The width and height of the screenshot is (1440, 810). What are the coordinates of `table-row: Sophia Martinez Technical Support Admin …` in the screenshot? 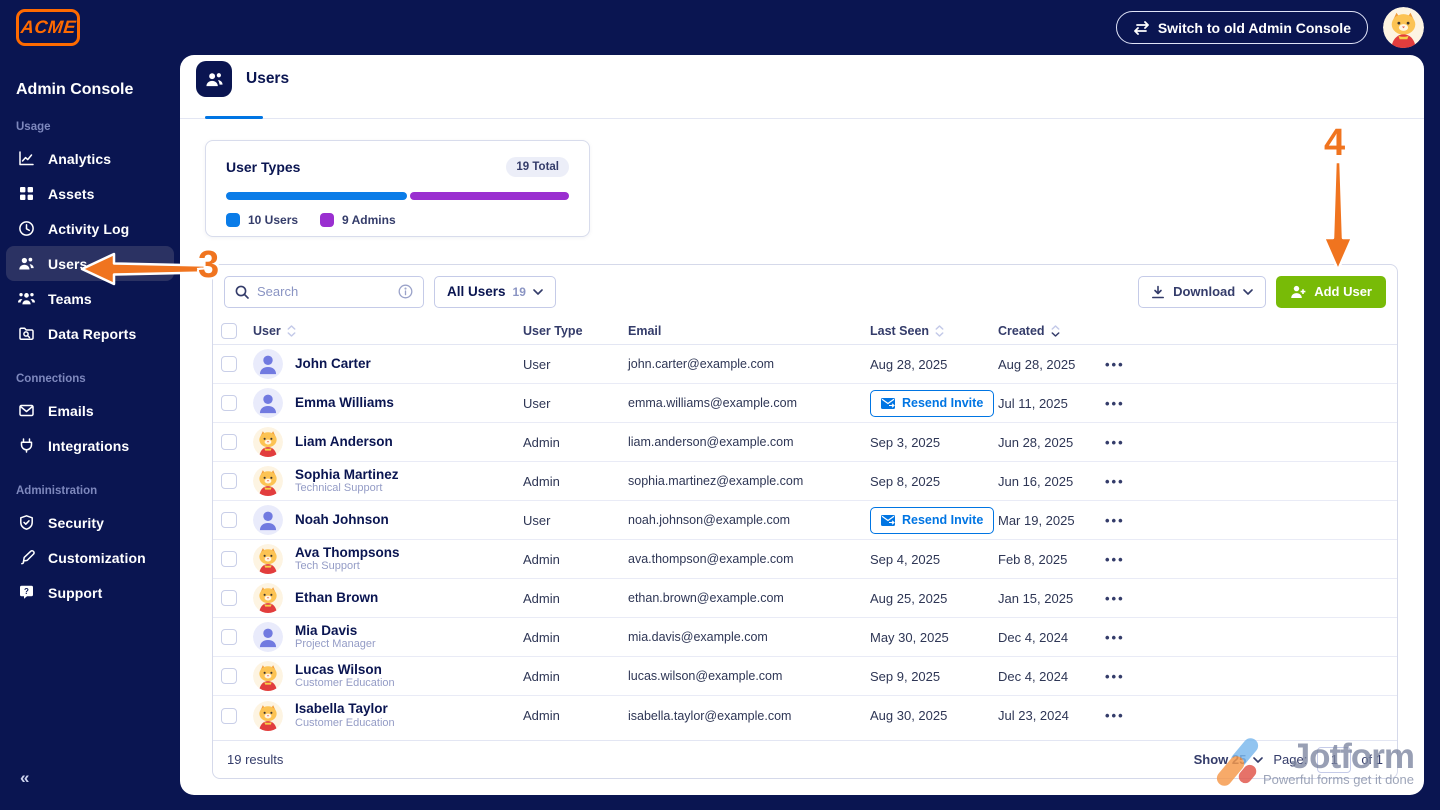 It's located at (805, 481).